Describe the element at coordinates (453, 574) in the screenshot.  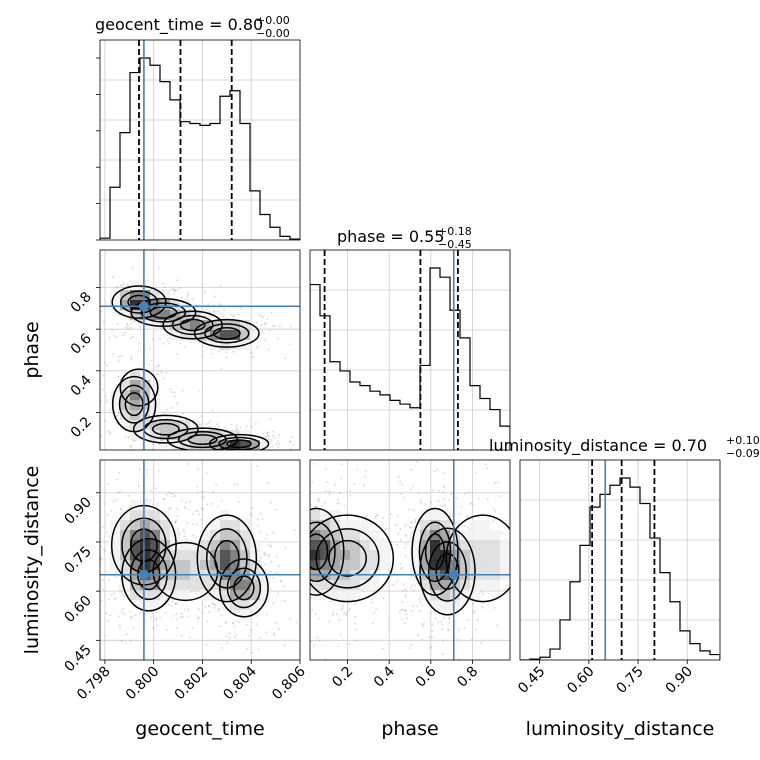
I see `truth-marker-phase-luminosity_distance` at that location.